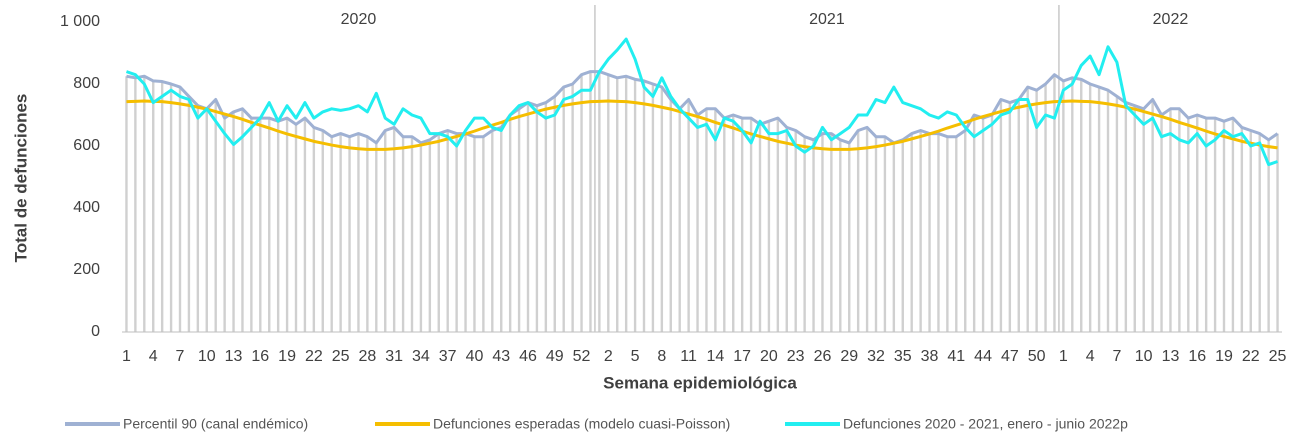 The height and width of the screenshot is (435, 1299). What do you see at coordinates (849, 356) in the screenshot?
I see `x-tick-label: 29` at bounding box center [849, 356].